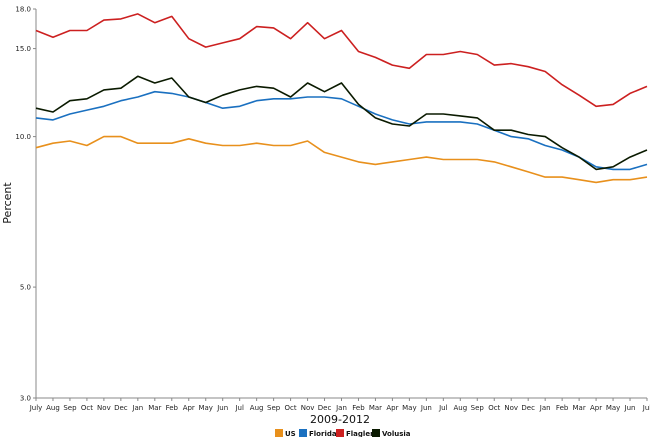 The width and height of the screenshot is (650, 437). I want to click on series-line-us, so click(341, 159).